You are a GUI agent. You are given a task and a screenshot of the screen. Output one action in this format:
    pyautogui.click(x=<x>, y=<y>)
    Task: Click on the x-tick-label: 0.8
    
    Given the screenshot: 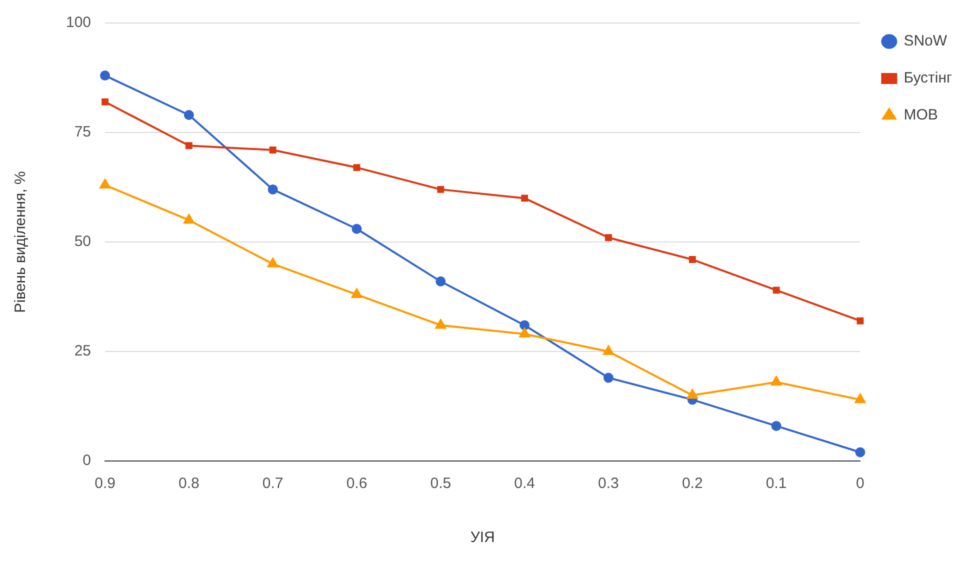 What is the action you would take?
    pyautogui.click(x=189, y=483)
    